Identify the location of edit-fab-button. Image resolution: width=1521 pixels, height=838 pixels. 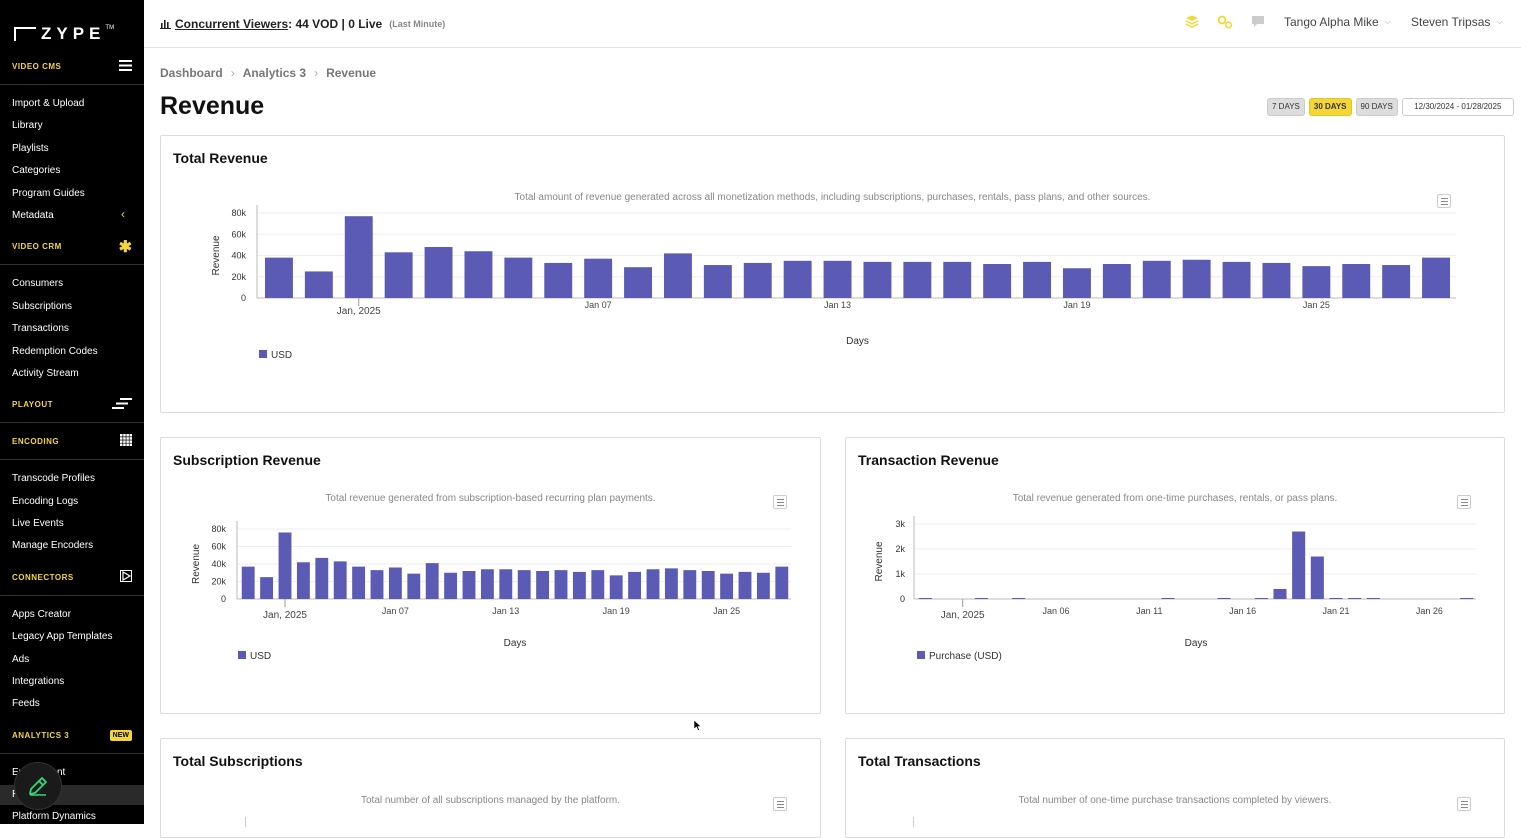
(38, 786).